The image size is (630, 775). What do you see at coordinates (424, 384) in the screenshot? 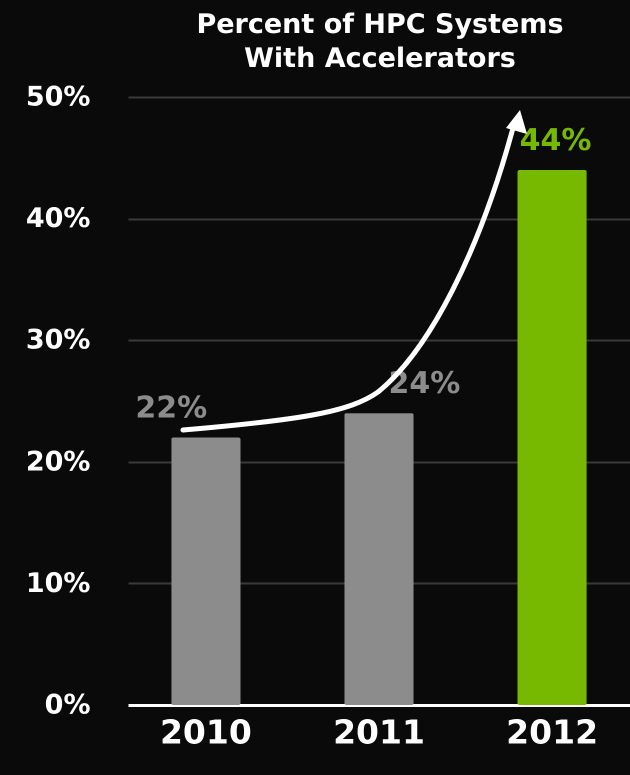
I see `data-label: 24%` at bounding box center [424, 384].